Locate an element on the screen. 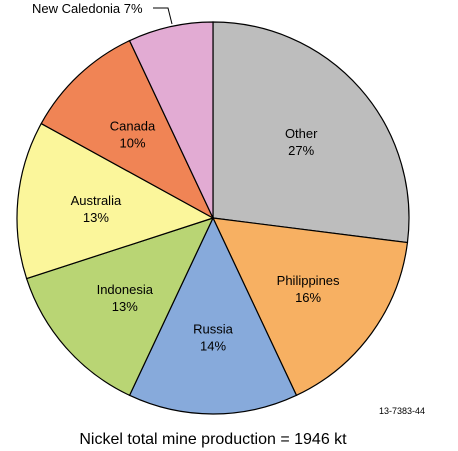 The height and width of the screenshot is (451, 458). slice-label-canada: Canada is located at coordinates (133, 125).